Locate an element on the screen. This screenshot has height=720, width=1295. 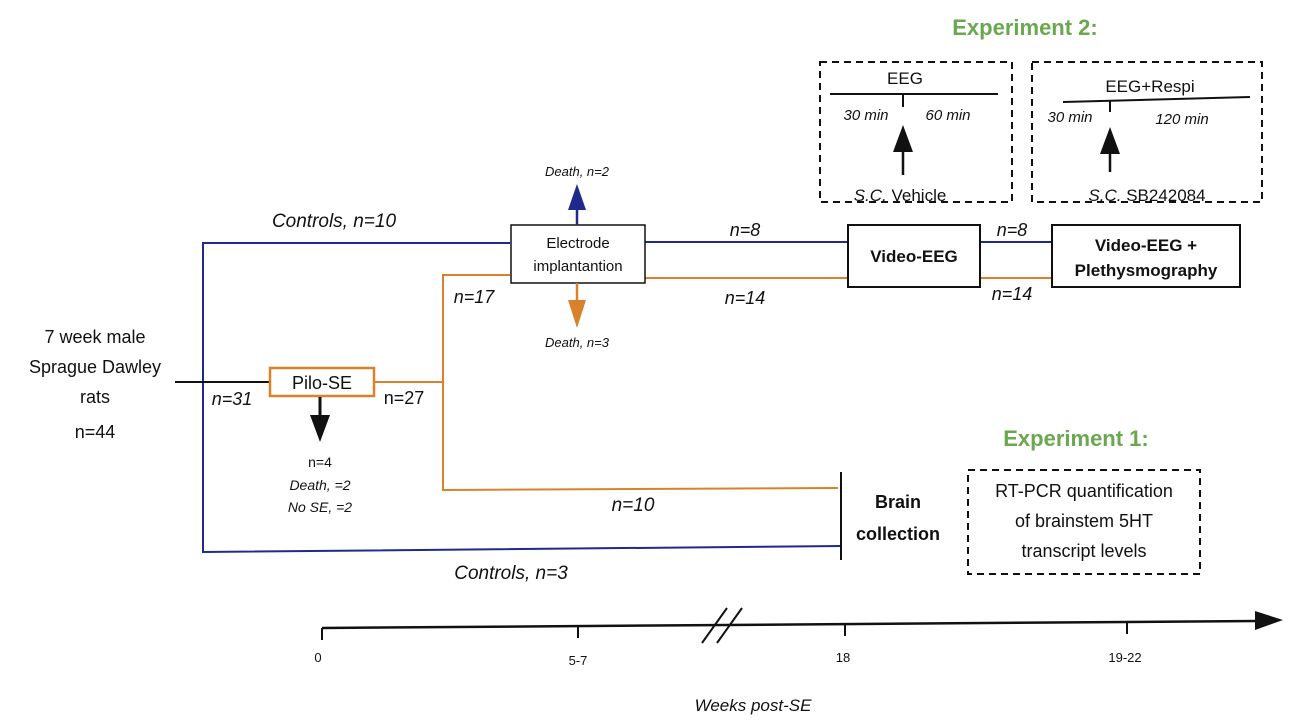
video-eeg-pleth-box is located at coordinates (1146, 256).